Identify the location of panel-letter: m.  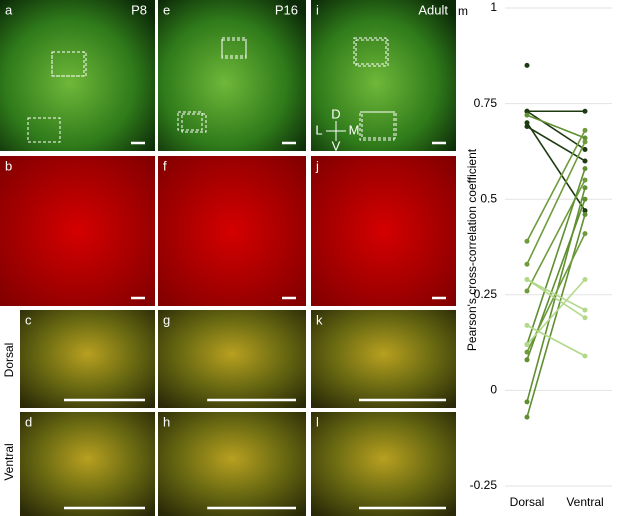
(463, 11).